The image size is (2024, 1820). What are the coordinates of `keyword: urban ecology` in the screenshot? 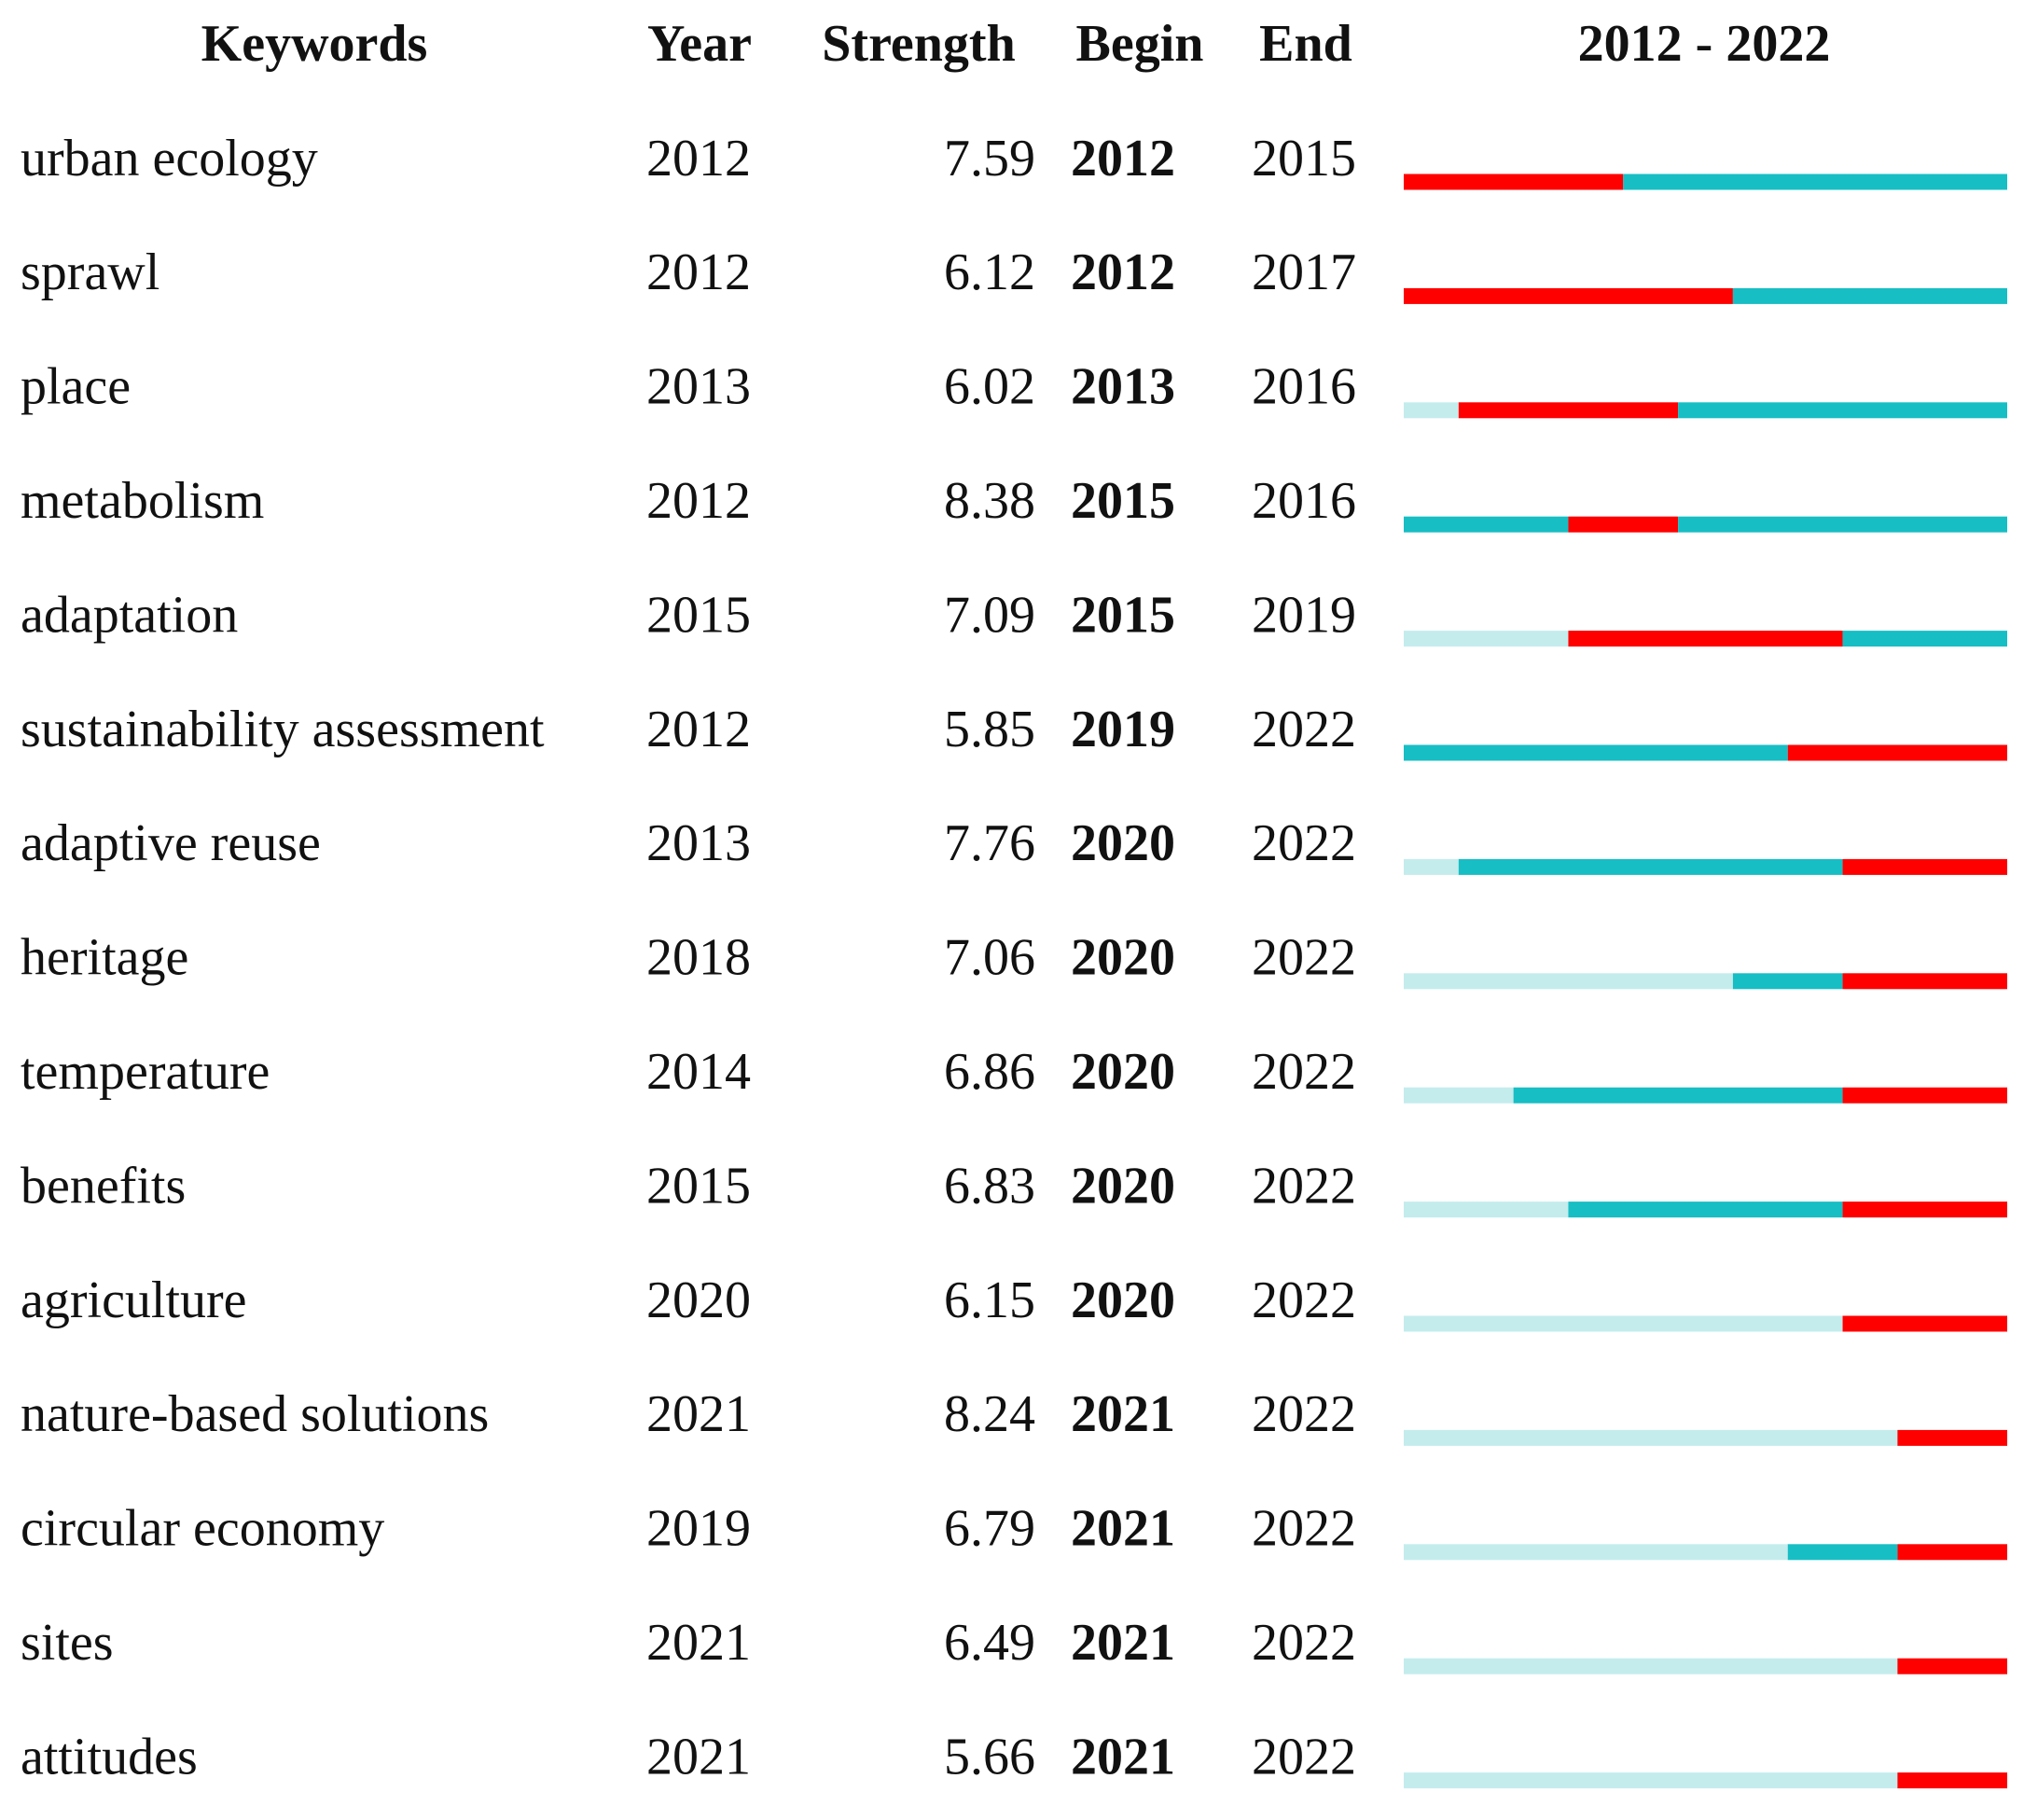 It's located at (169, 159).